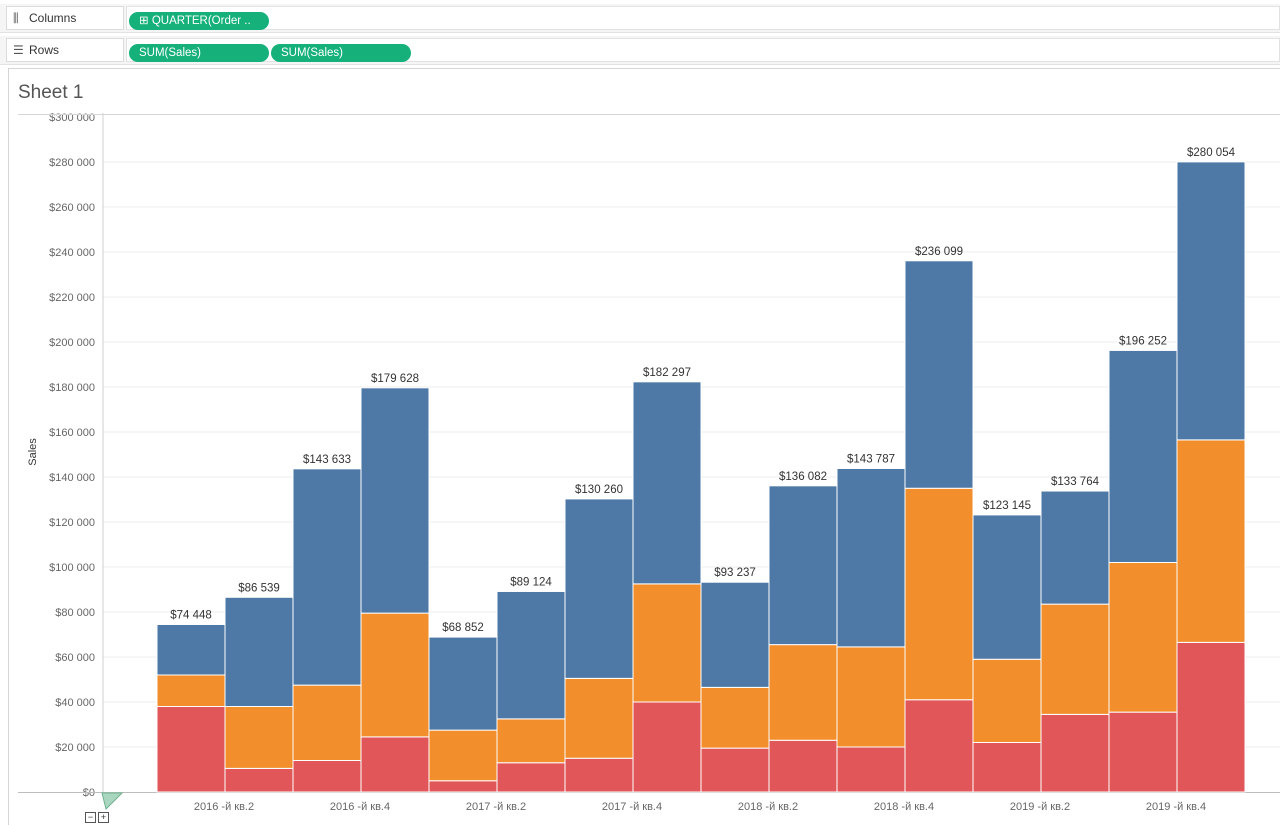 The width and height of the screenshot is (1280, 825). I want to click on rows-drop-area: SUM(Sales) SUM(Sales), so click(703, 50).